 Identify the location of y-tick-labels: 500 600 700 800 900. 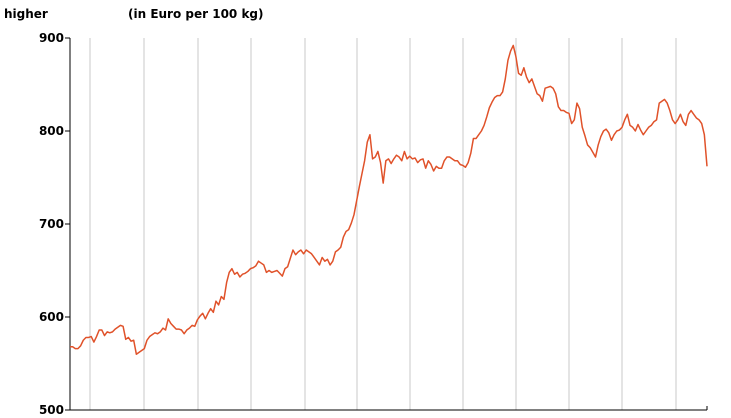
(51, 224).